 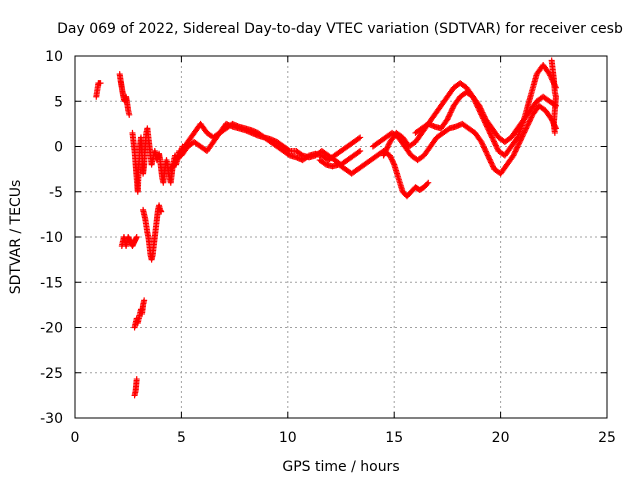 What do you see at coordinates (51, 419) in the screenshot?
I see `y-tick-label: -30` at bounding box center [51, 419].